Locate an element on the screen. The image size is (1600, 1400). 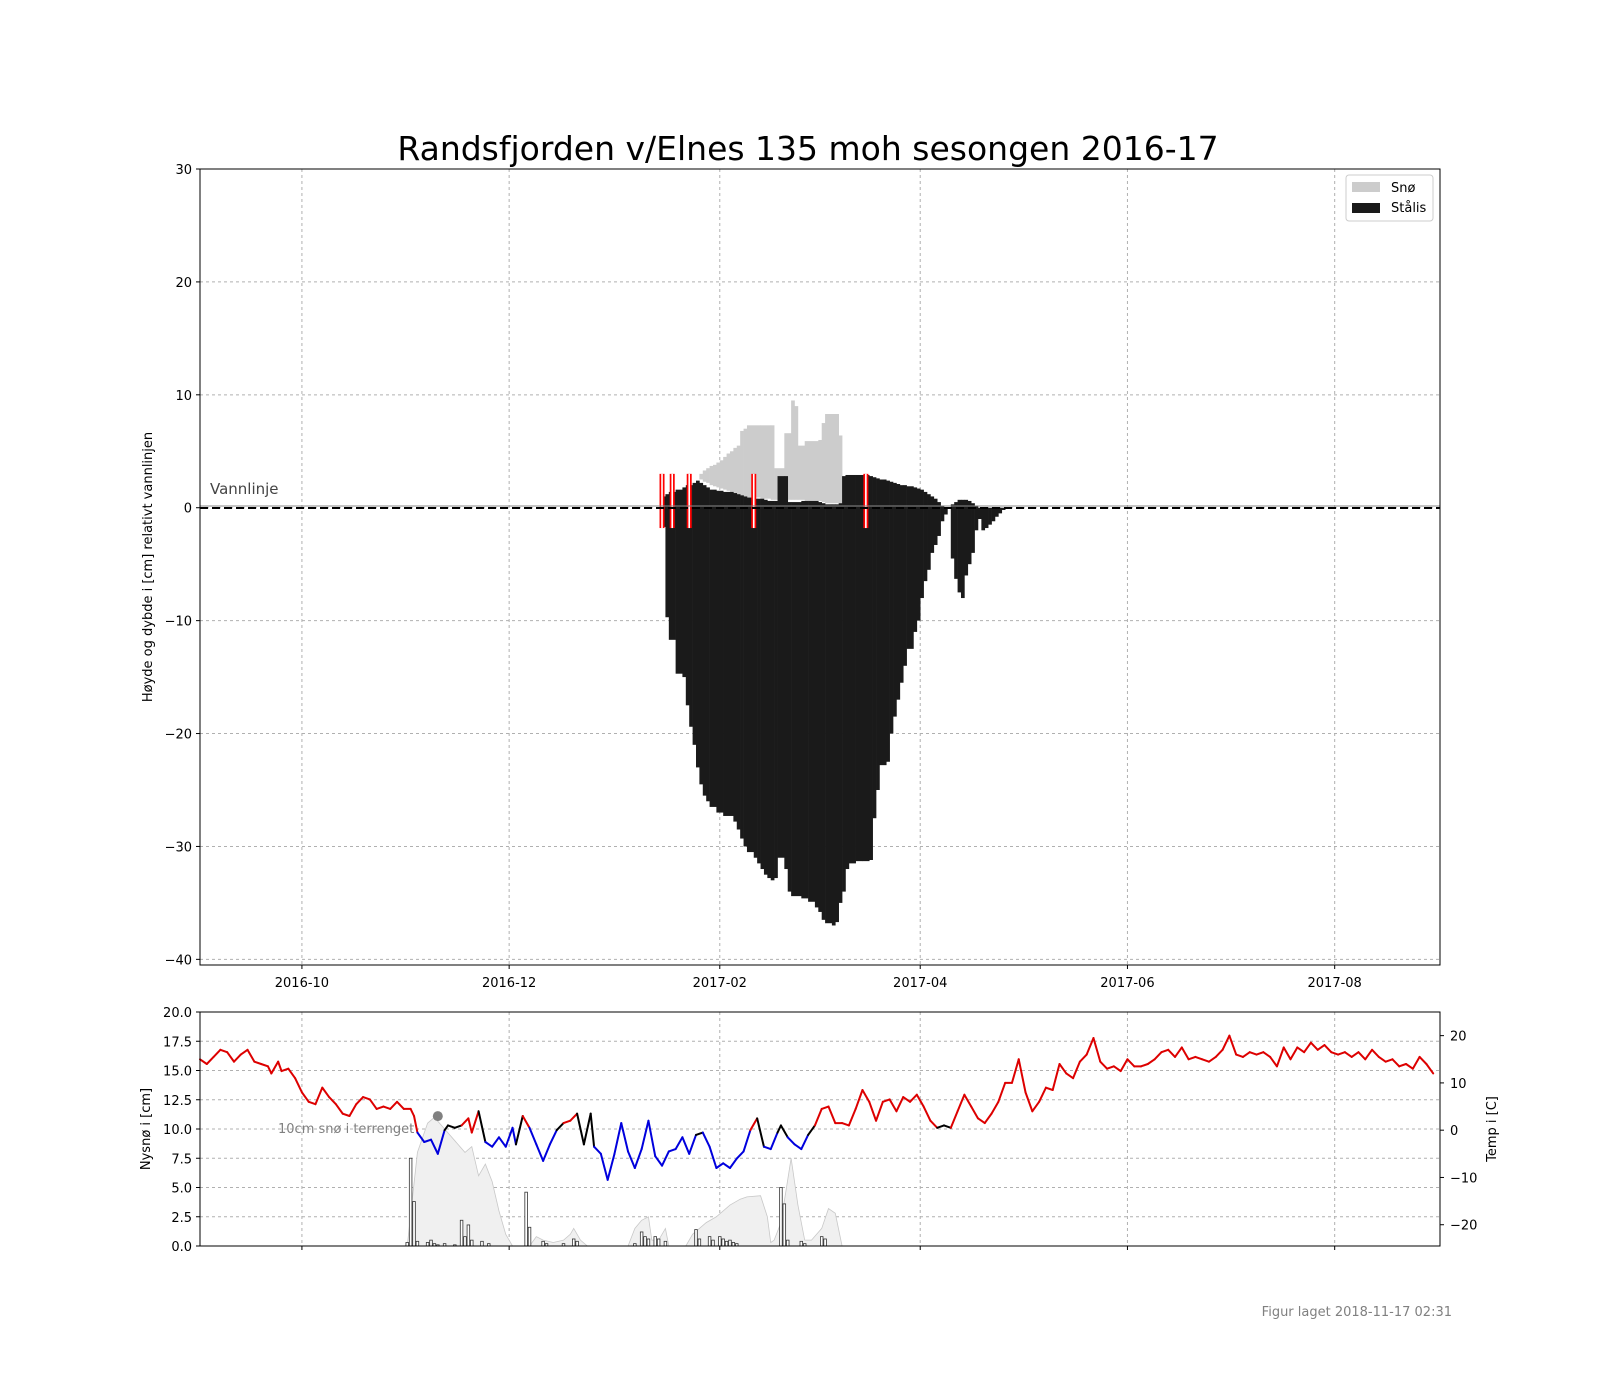
snow-depth-segment is located at coordinates (648, 1231).